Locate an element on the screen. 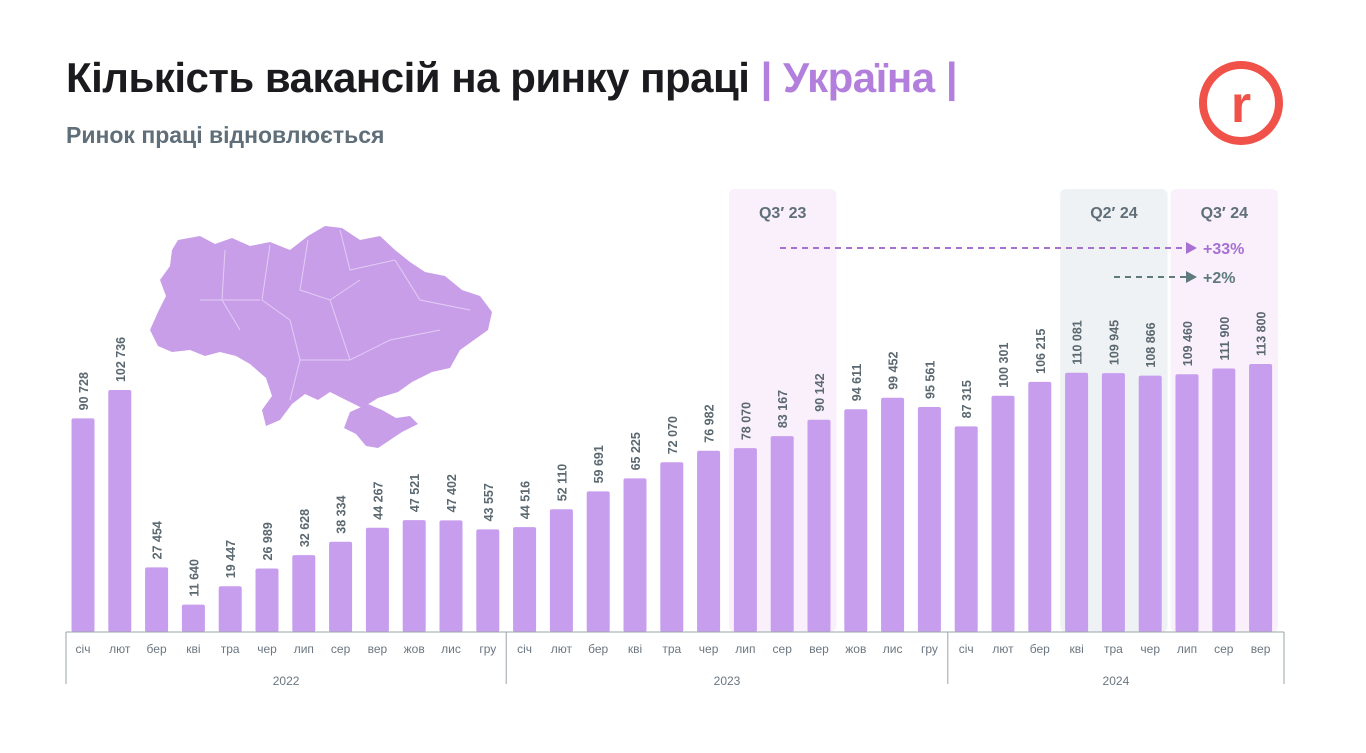 The height and width of the screenshot is (753, 1366). month-tick-label: сер is located at coordinates (1224, 649).